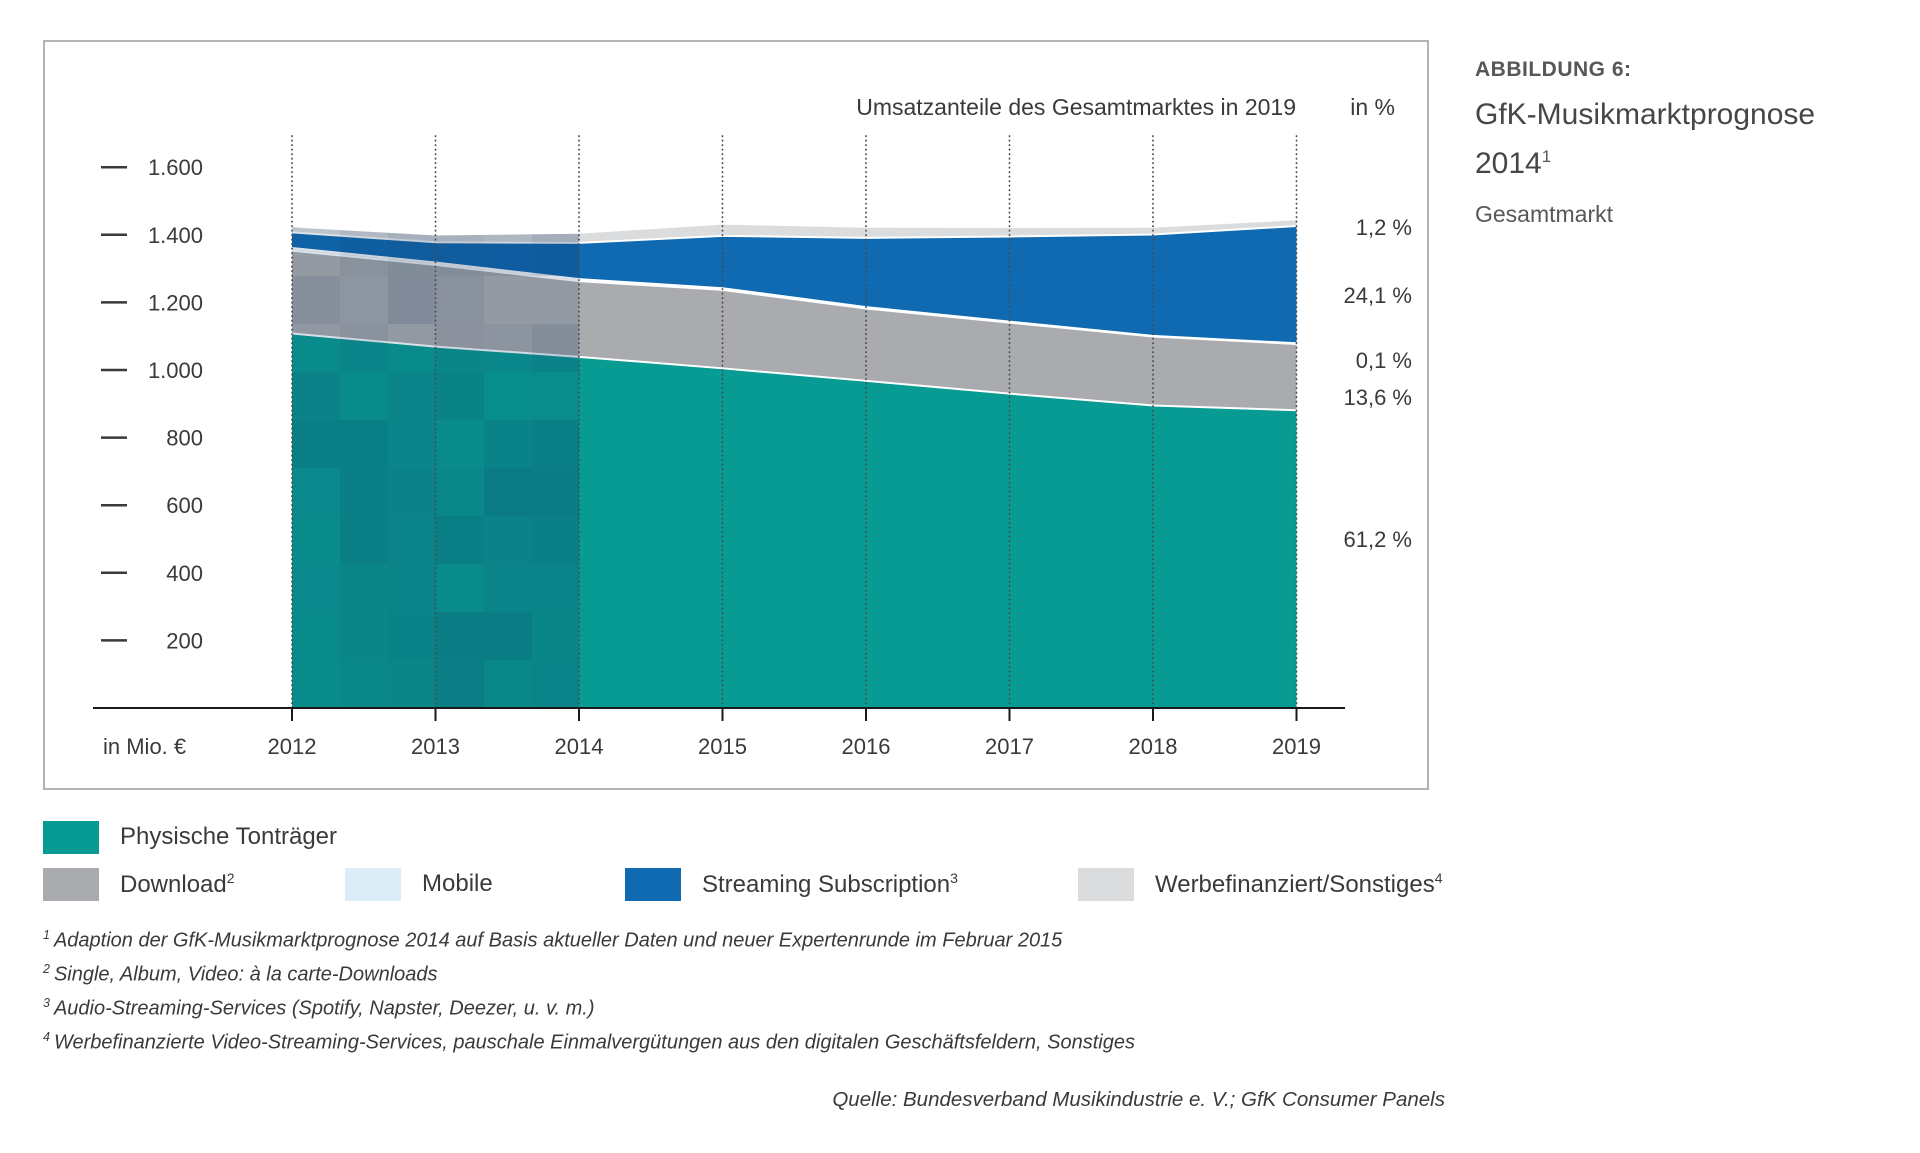  Describe the element at coordinates (419, 884) in the screenshot. I see `legend-item-mobile: Mobile` at that location.